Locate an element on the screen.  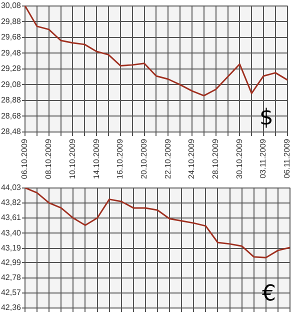
x-tick-label: 10.10.2009 is located at coordinates (72, 159).